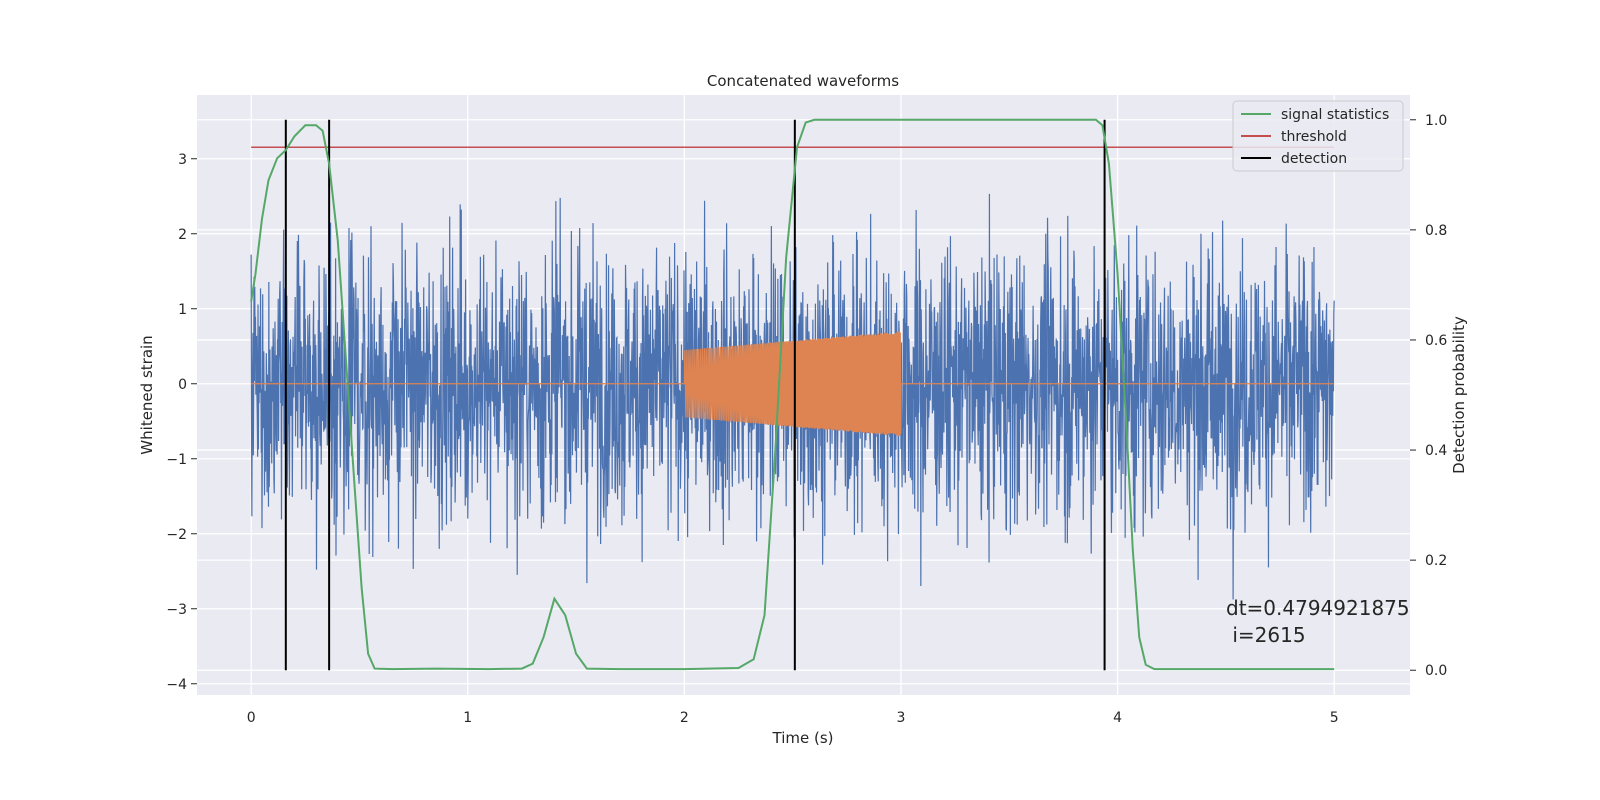 This screenshot has height=800, width=1600. What do you see at coordinates (793, 718) in the screenshot?
I see `x-axis-ticks: 0 1 2 3 4 5` at bounding box center [793, 718].